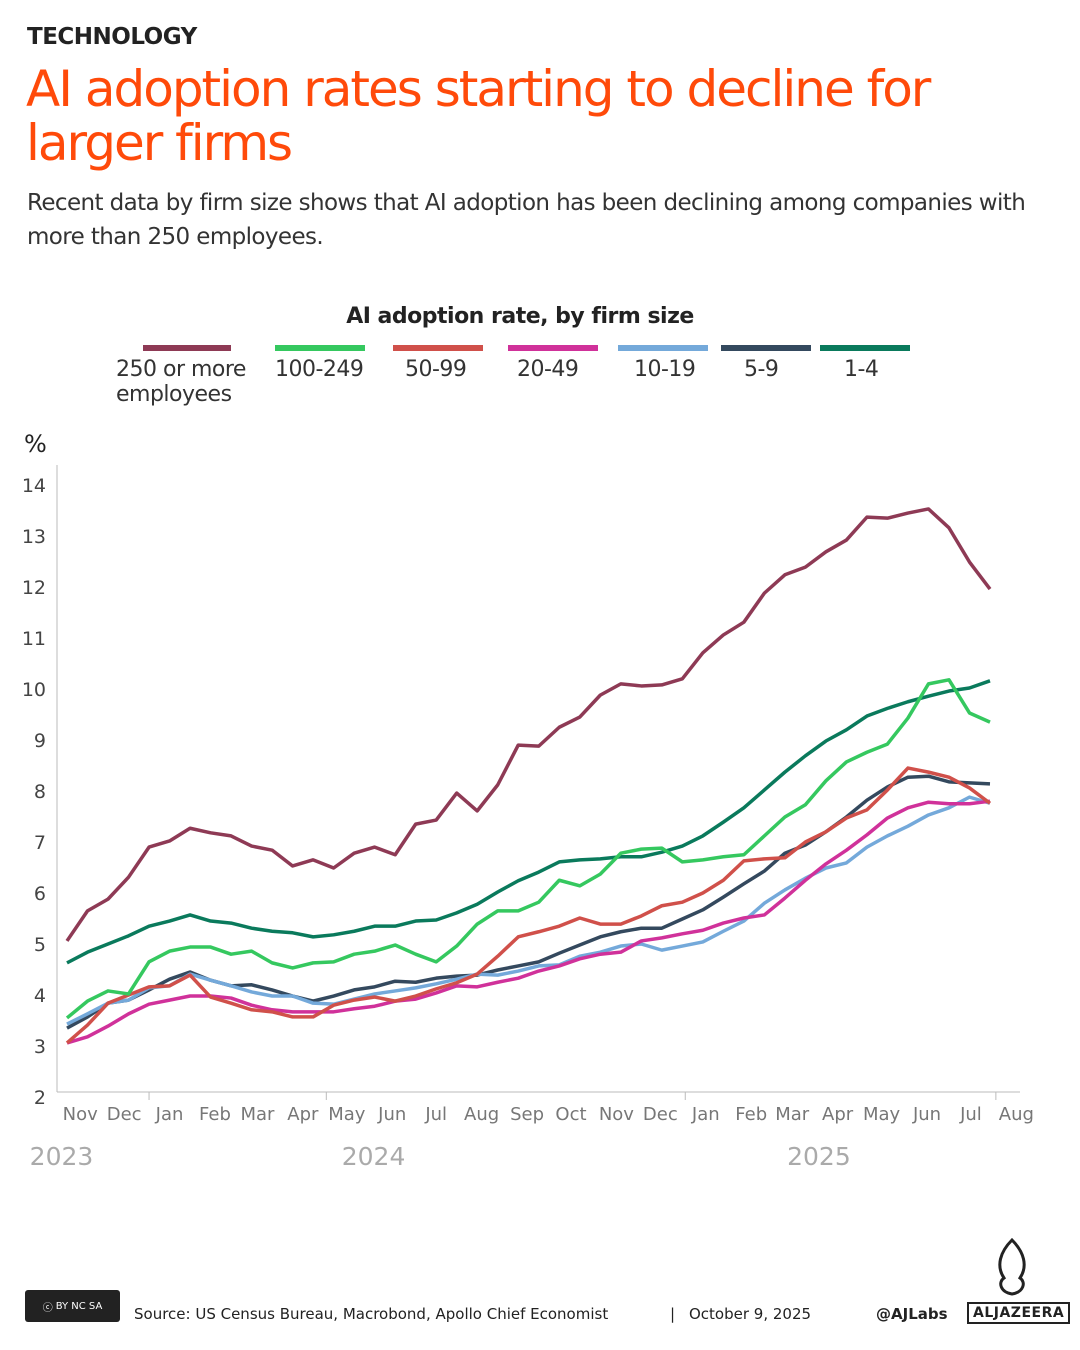 This screenshot has width=1080, height=1350. Describe the element at coordinates (34, 690) in the screenshot. I see `y-tick-label: 10` at that location.